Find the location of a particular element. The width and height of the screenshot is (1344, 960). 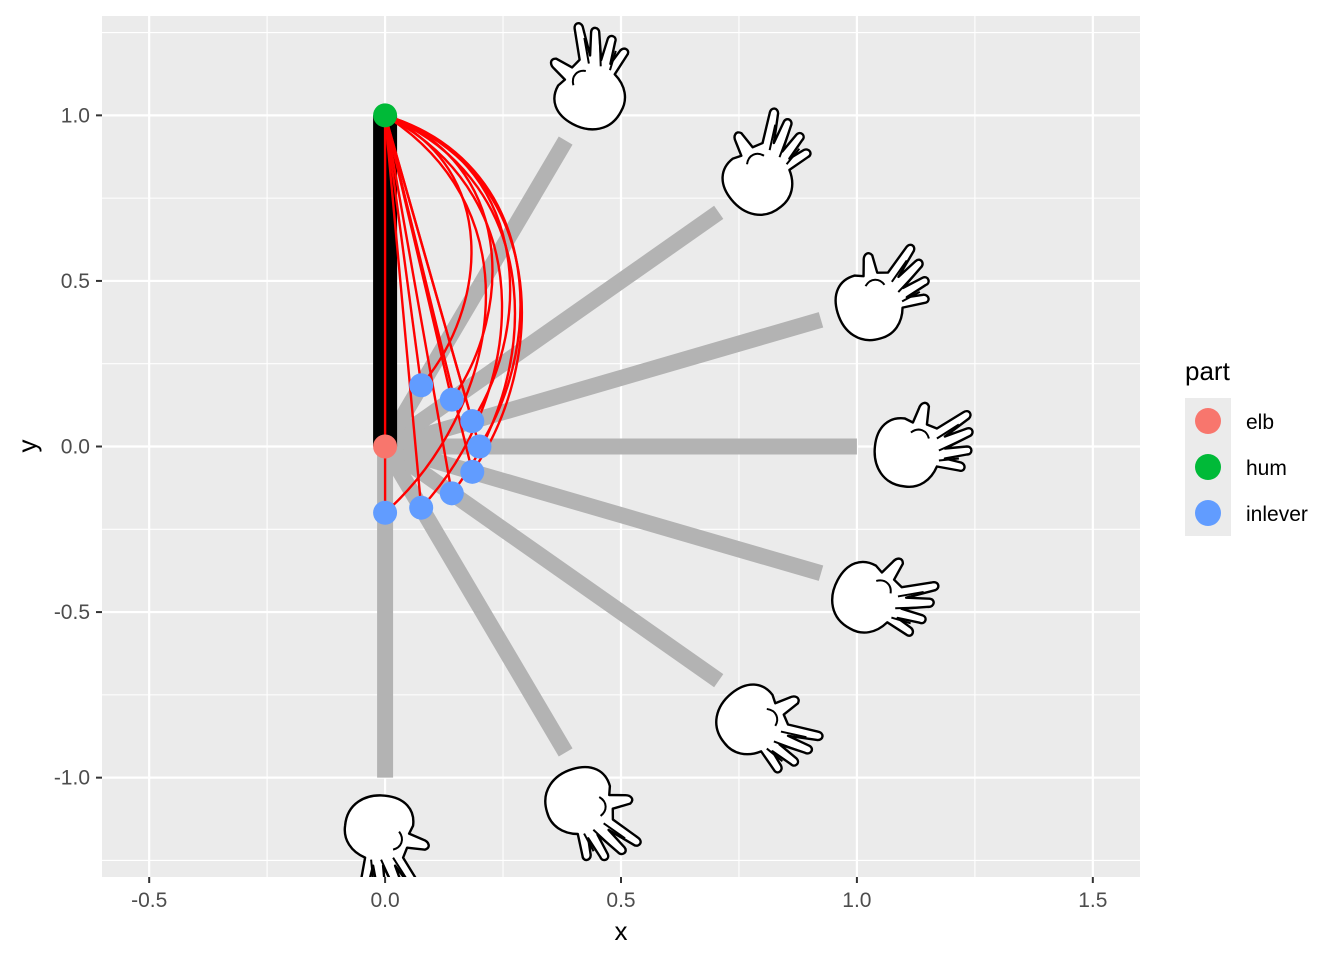

point-elb is located at coordinates (385, 446).